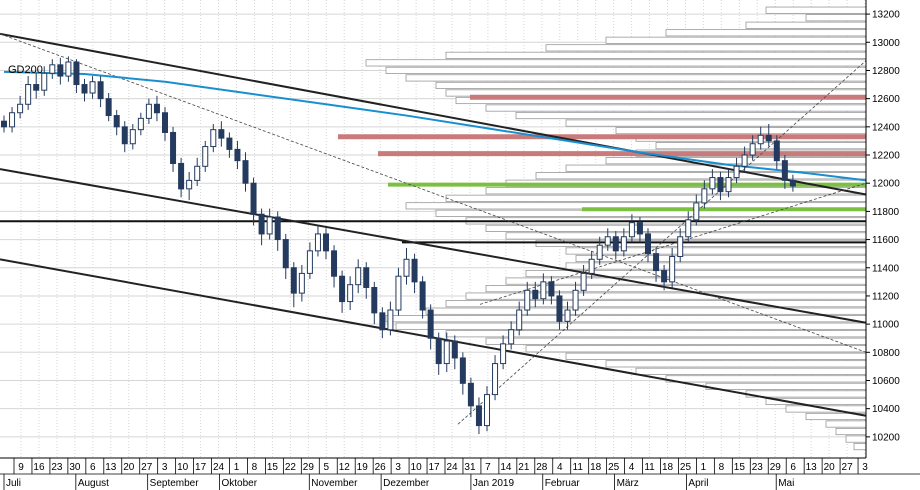 The height and width of the screenshot is (490, 920). I want to click on indicator-label: GD200, so click(25, 70).